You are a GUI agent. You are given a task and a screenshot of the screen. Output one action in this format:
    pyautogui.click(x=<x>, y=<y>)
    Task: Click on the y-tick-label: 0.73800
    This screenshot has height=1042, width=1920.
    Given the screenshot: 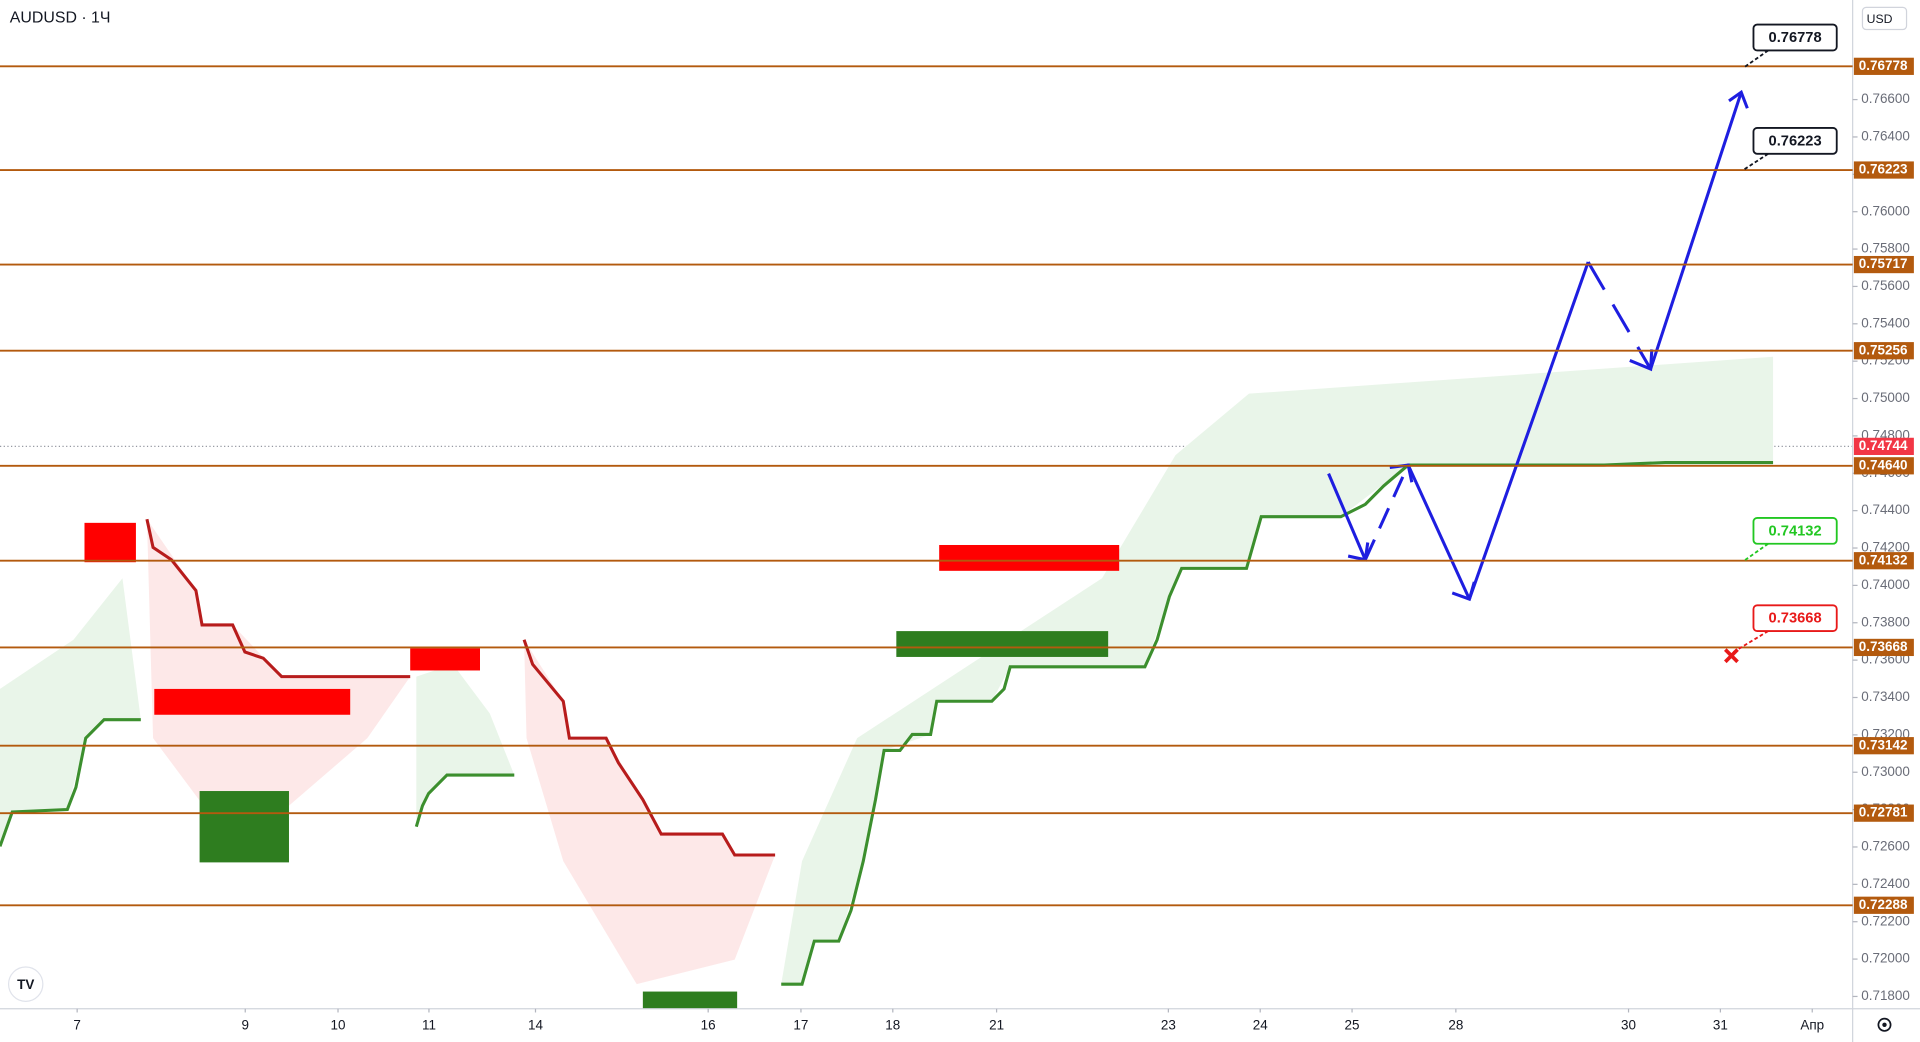 What is the action you would take?
    pyautogui.click(x=1885, y=621)
    